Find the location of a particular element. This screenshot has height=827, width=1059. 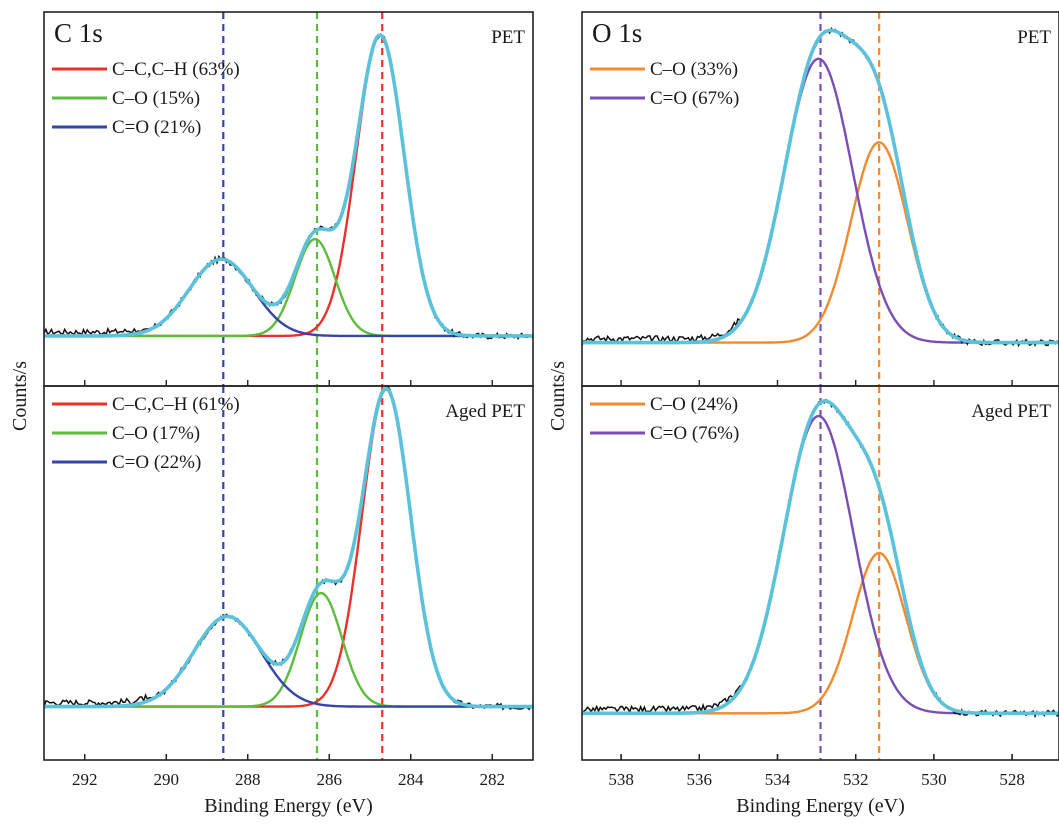

x-tick-label-2: 288 is located at coordinates (248, 779).